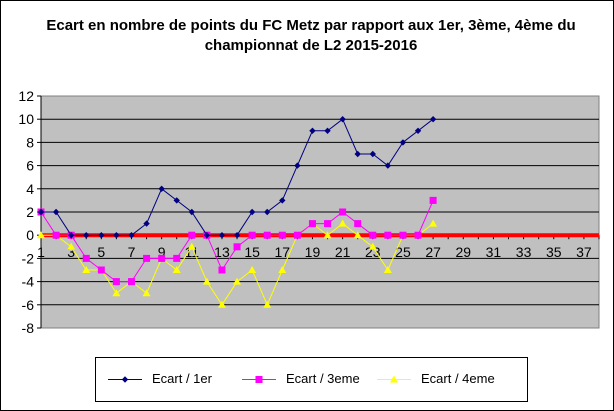 This screenshot has width=614, height=411. Describe the element at coordinates (30, 212) in the screenshot. I see `y-tick-label: 2` at that location.